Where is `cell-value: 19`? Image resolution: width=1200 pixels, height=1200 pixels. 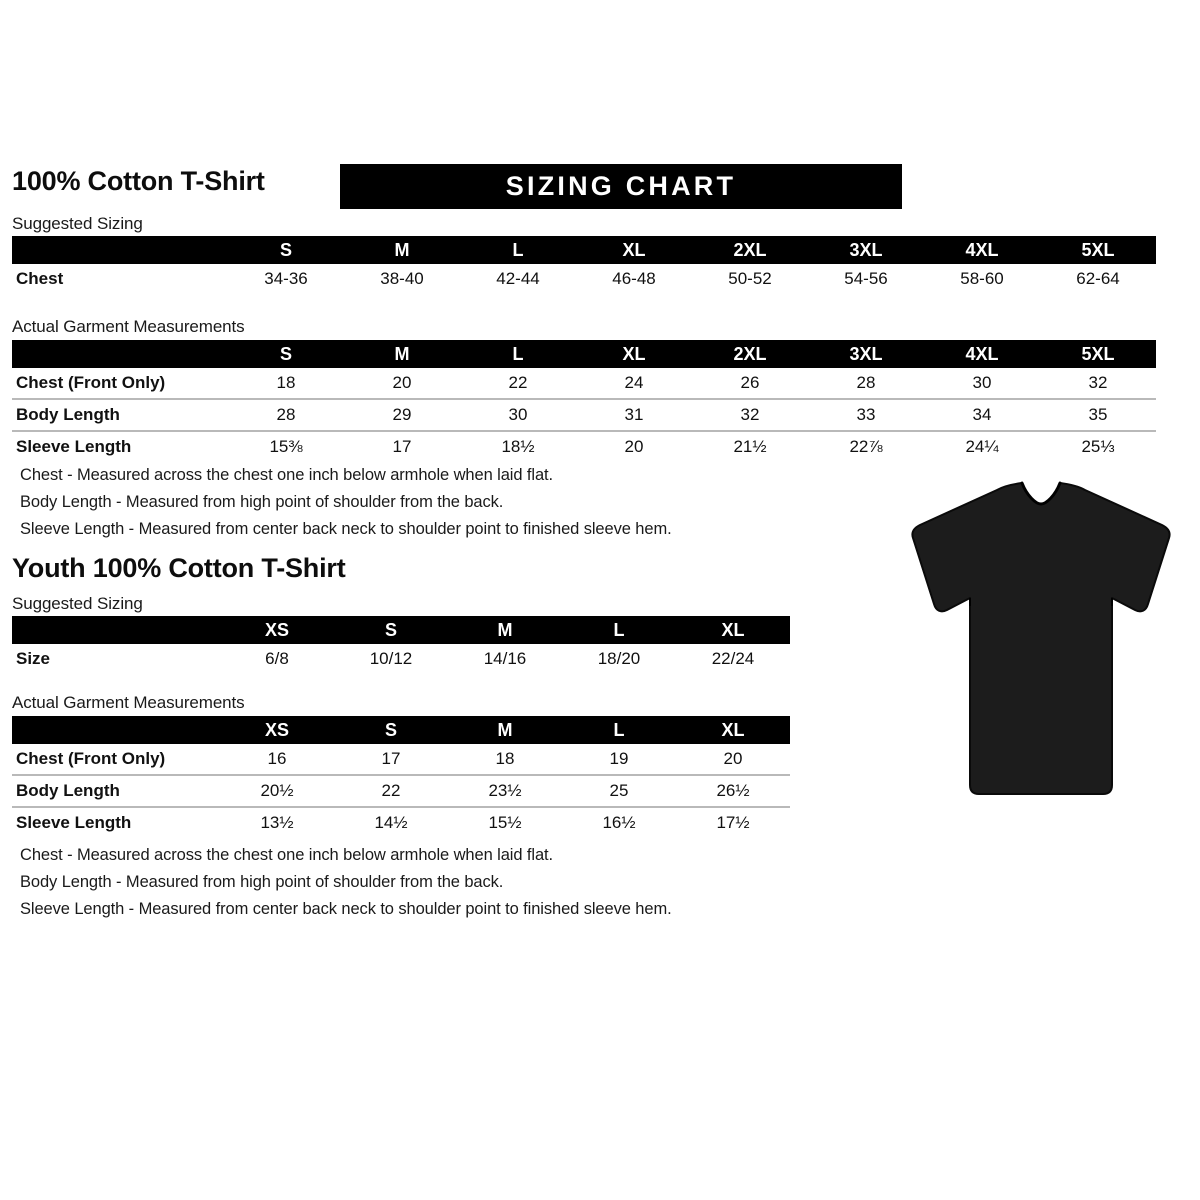
cell-value: 19 is located at coordinates (619, 759).